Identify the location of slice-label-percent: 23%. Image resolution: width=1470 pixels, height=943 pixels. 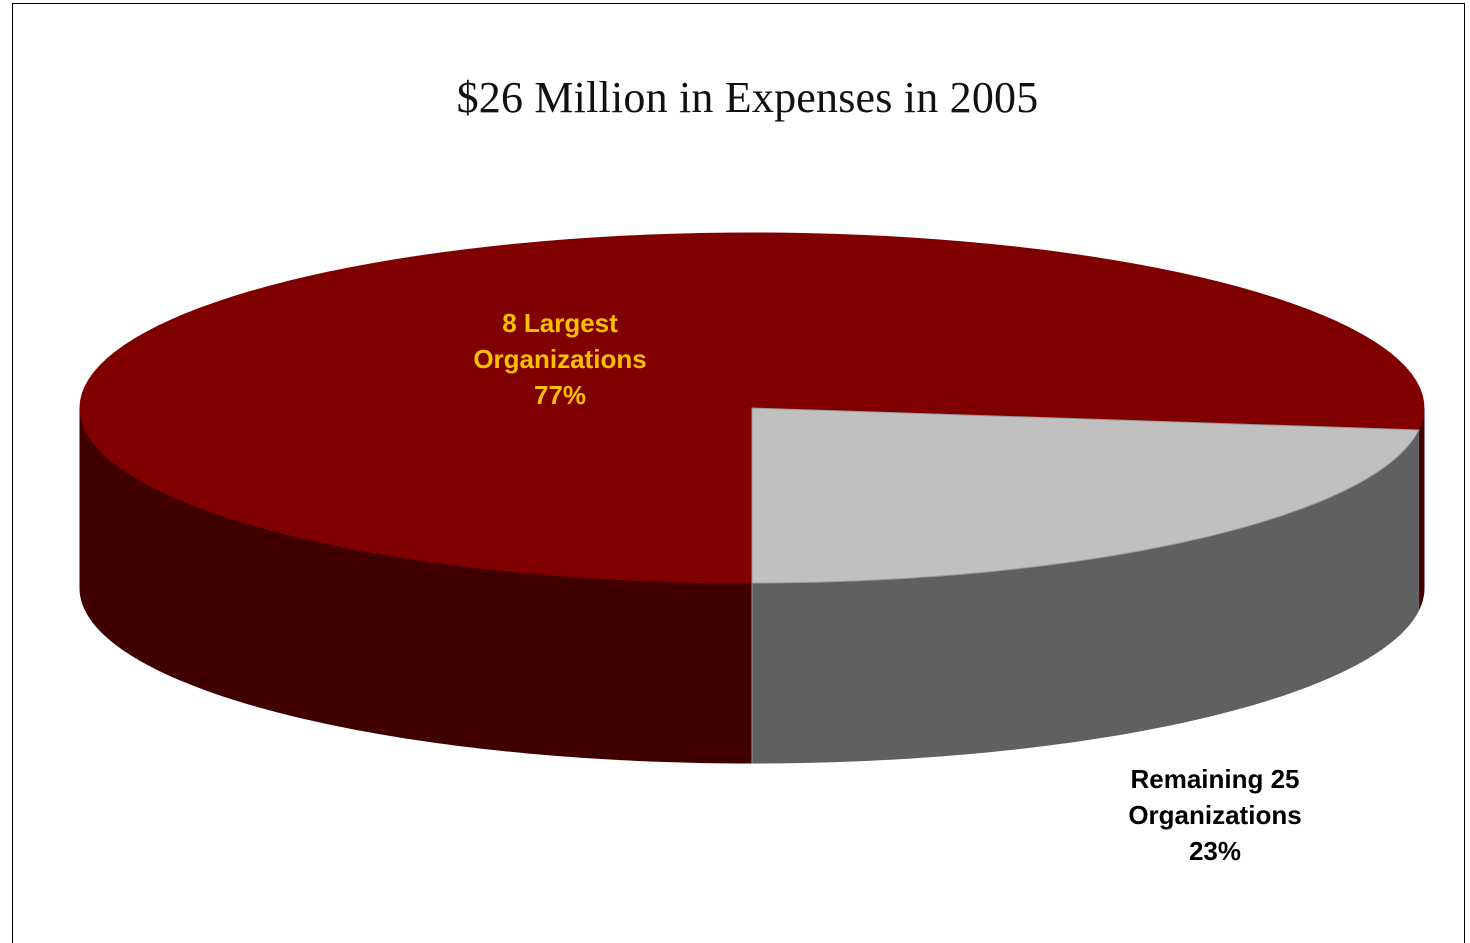
(1215, 851).